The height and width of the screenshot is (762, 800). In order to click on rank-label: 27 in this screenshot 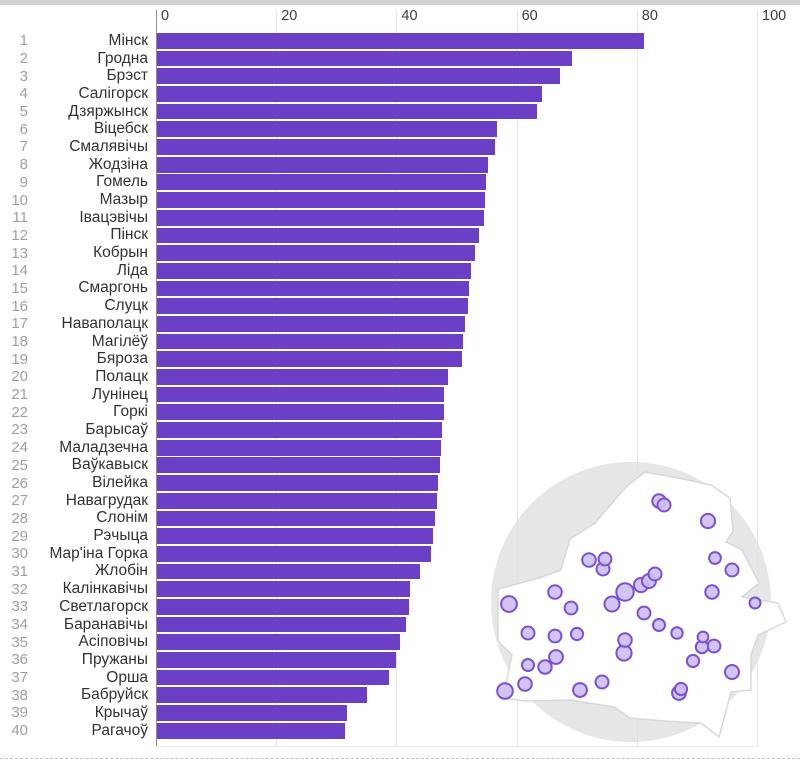, I will do `click(19, 501)`.